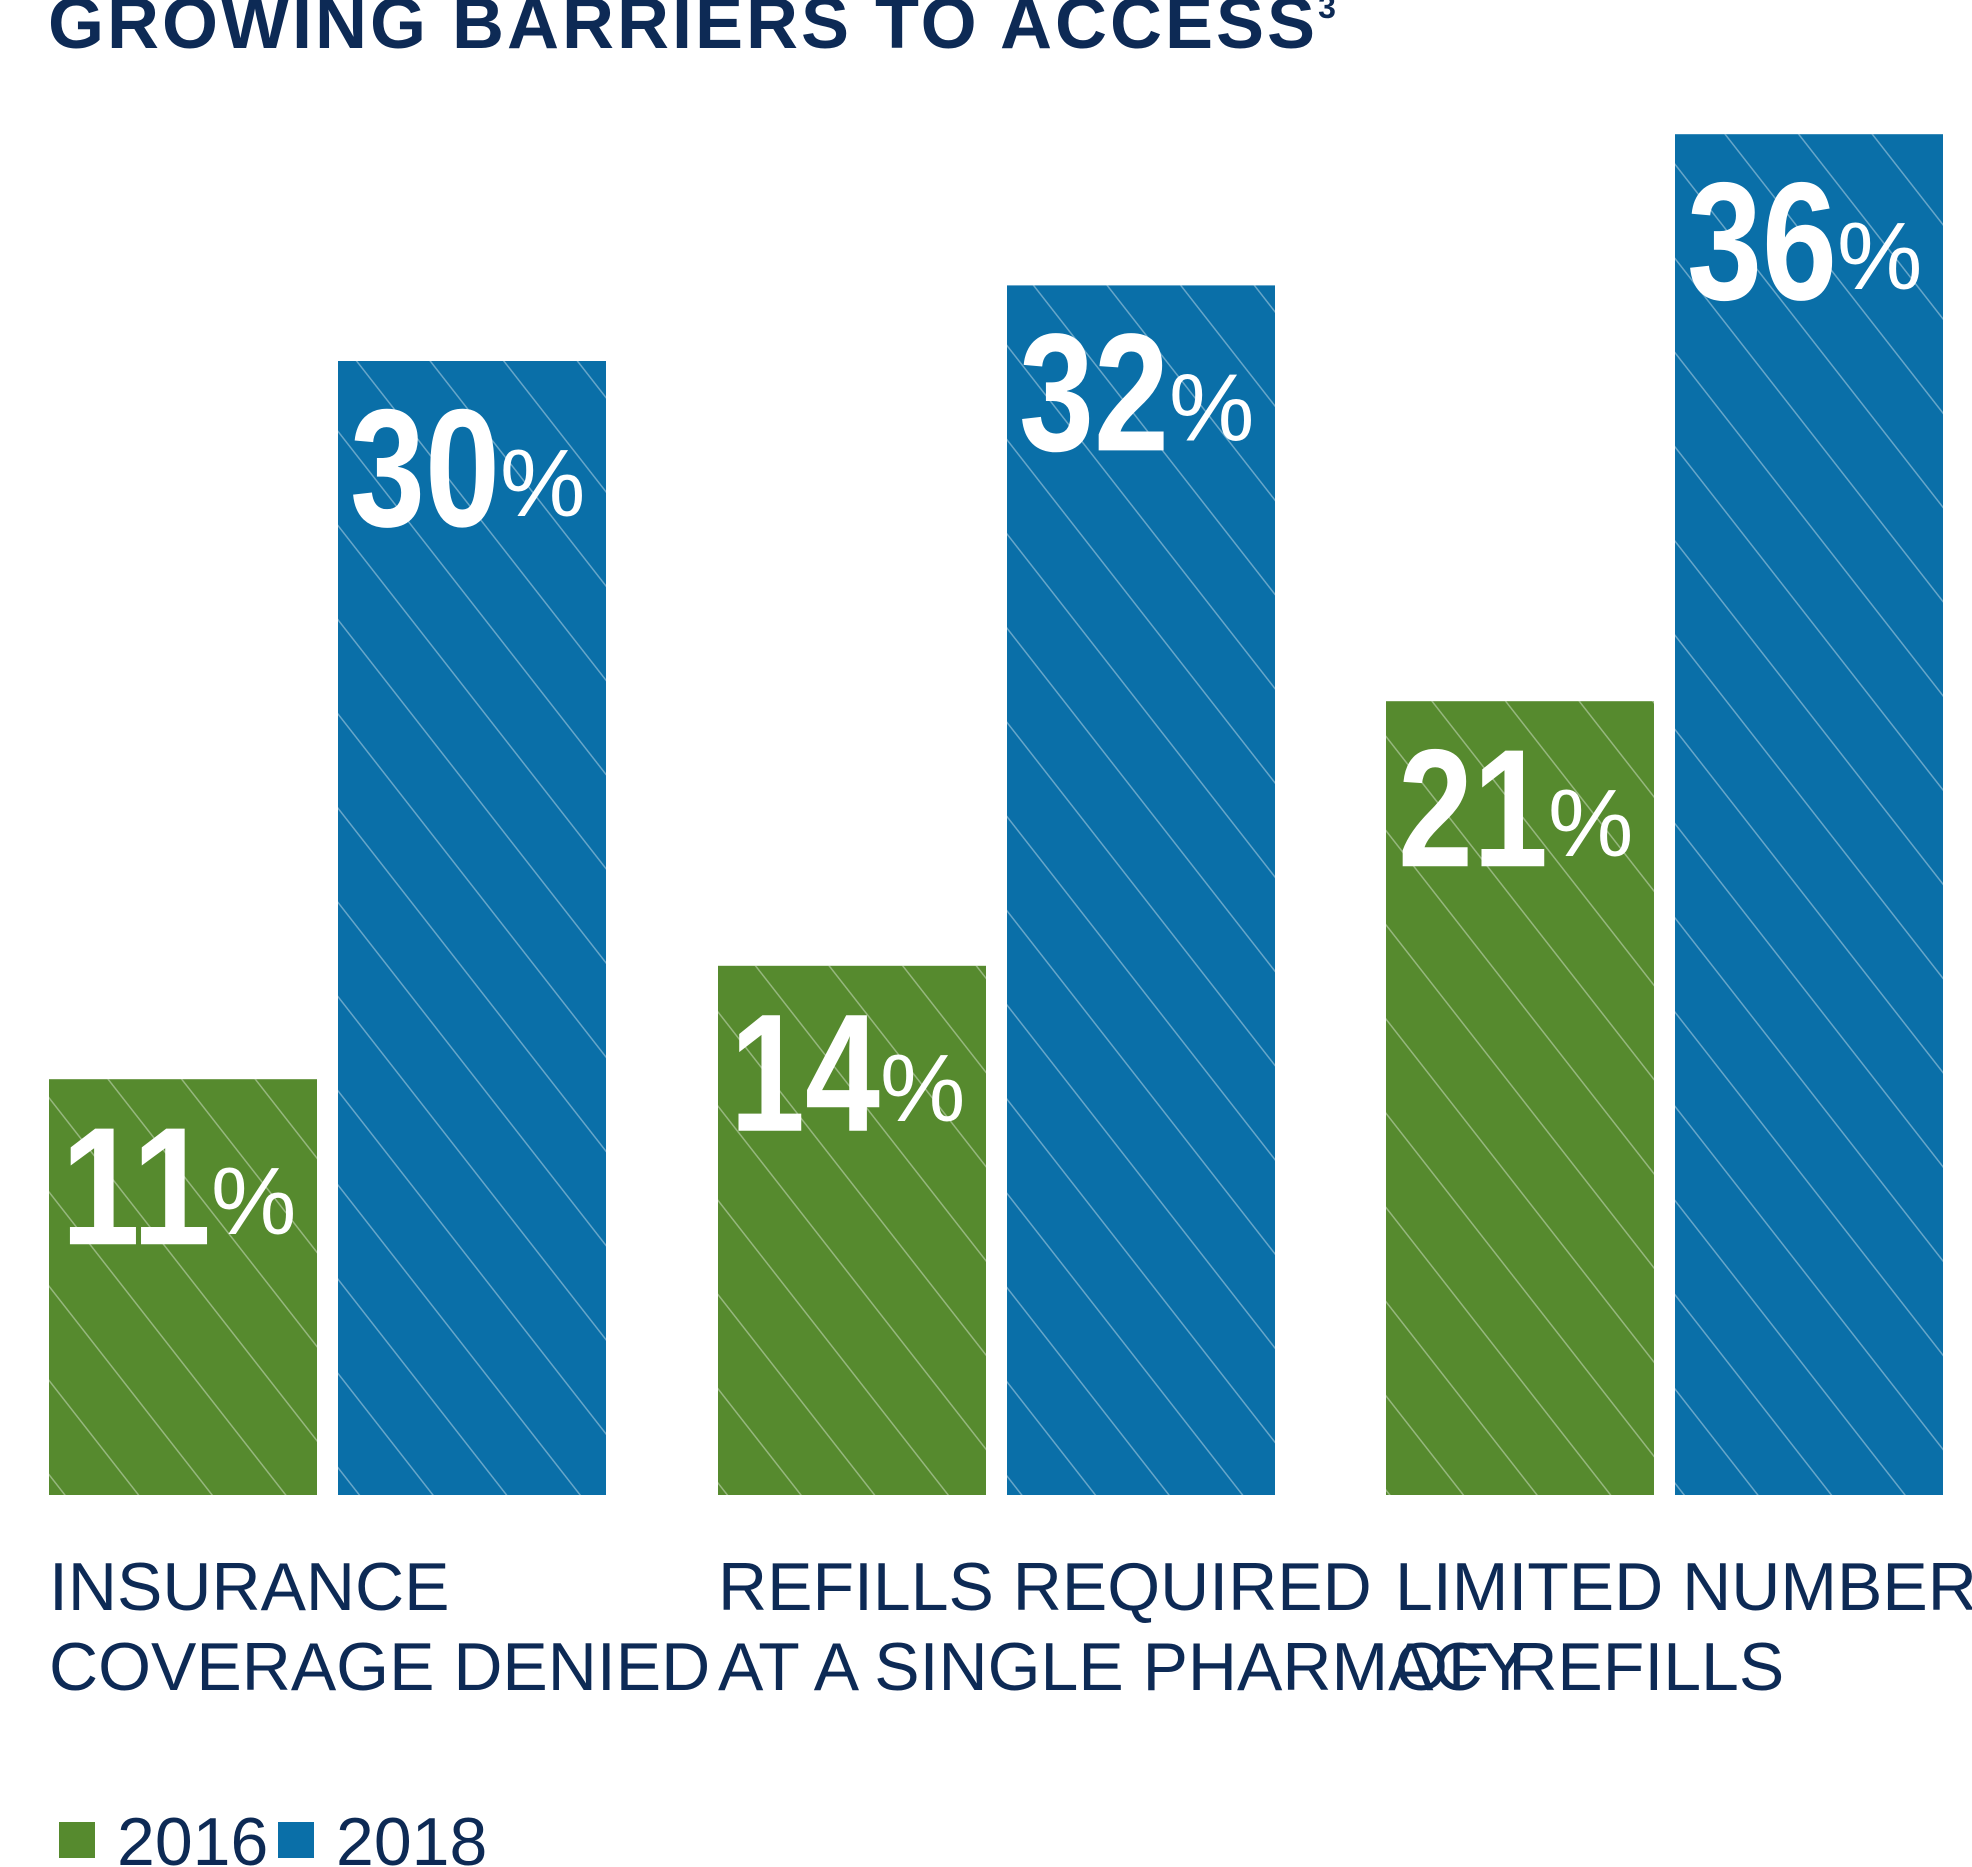 This screenshot has width=1972, height=1867. What do you see at coordinates (1589, 1667) in the screenshot?
I see `category-label: OF REFILLS` at bounding box center [1589, 1667].